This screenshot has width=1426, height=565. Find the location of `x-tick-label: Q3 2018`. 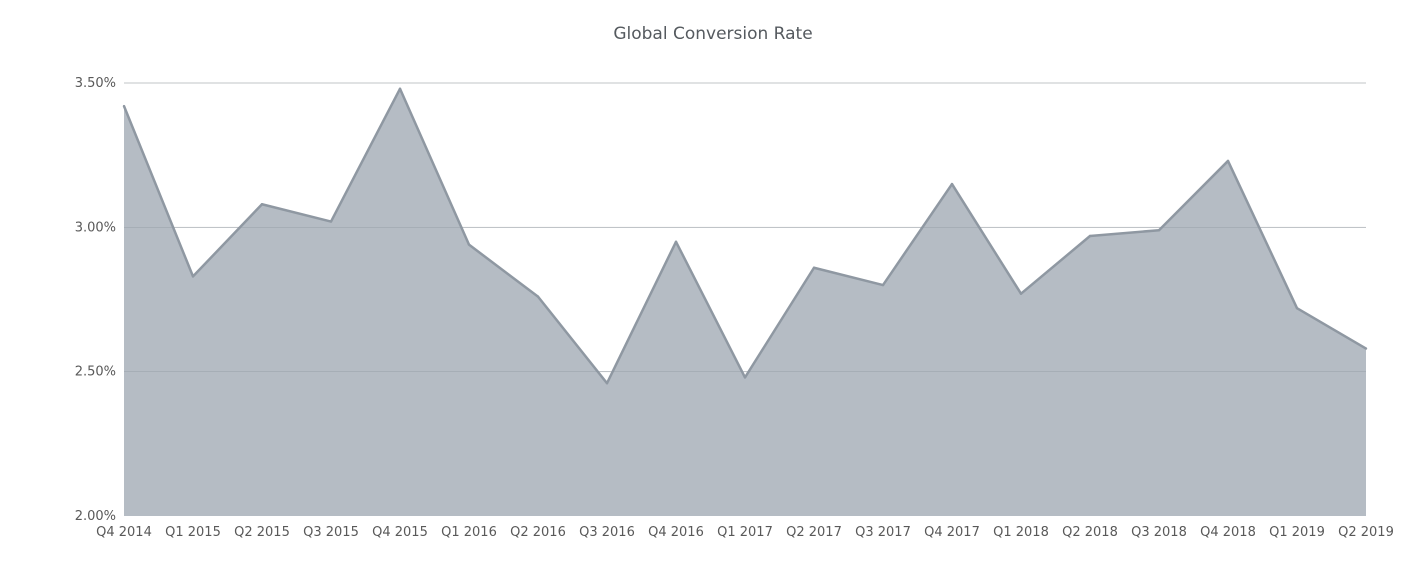

x-tick-label: Q3 2018 is located at coordinates (1159, 532).